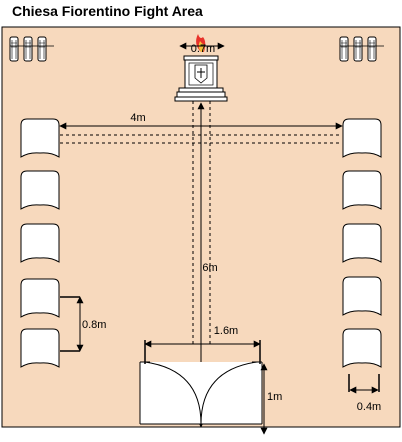 The width and height of the screenshot is (402, 442). What do you see at coordinates (201, 393) in the screenshot?
I see `double-door-icon` at bounding box center [201, 393].